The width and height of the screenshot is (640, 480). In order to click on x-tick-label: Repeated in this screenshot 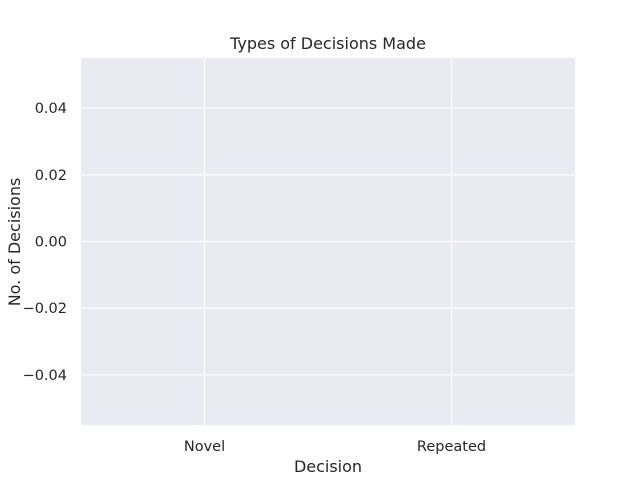, I will do `click(451, 447)`.